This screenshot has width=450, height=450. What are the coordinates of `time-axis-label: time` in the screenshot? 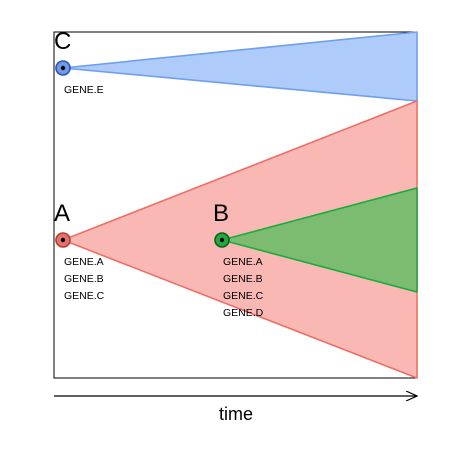 It's located at (236, 414).